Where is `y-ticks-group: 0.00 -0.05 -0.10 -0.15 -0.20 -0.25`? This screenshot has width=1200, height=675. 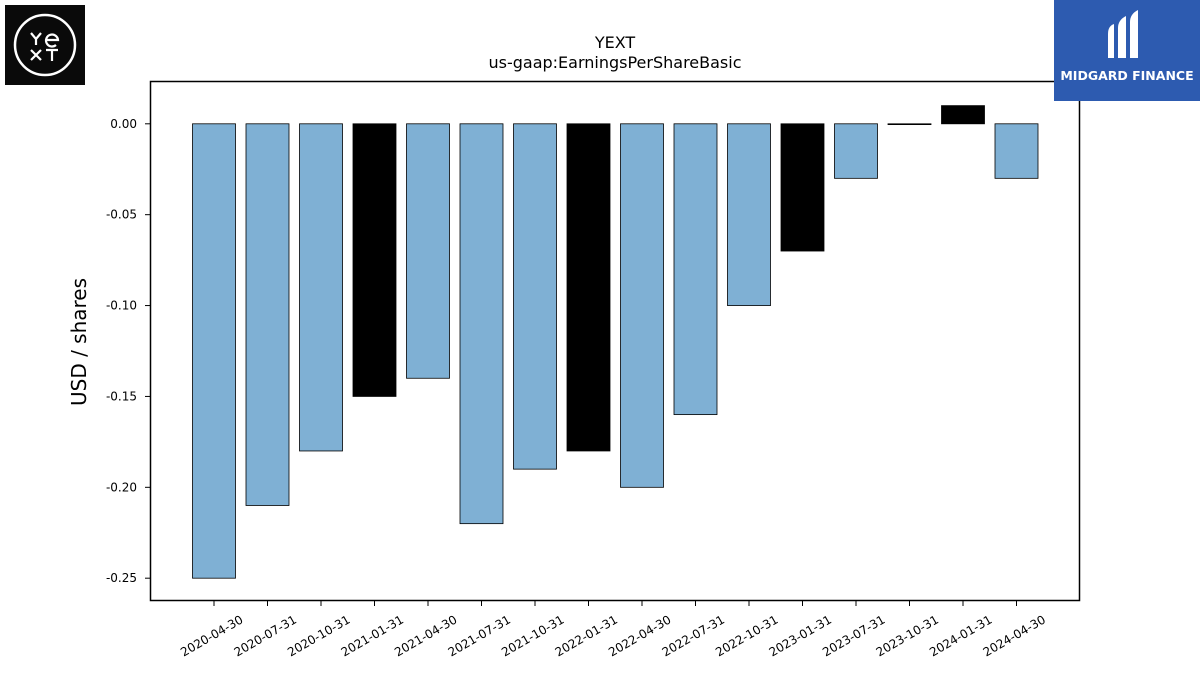 y-ticks-group: 0.00 -0.05 -0.10 -0.15 -0.20 -0.25 is located at coordinates (128, 351).